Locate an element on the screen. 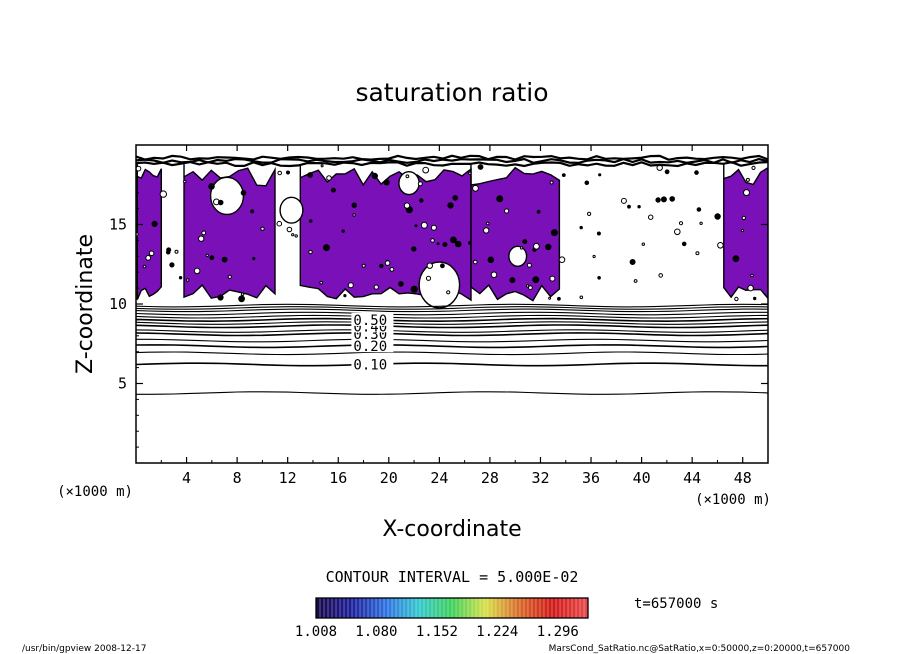 The width and height of the screenshot is (904, 654). x-tick-label: 36 is located at coordinates (591, 478).